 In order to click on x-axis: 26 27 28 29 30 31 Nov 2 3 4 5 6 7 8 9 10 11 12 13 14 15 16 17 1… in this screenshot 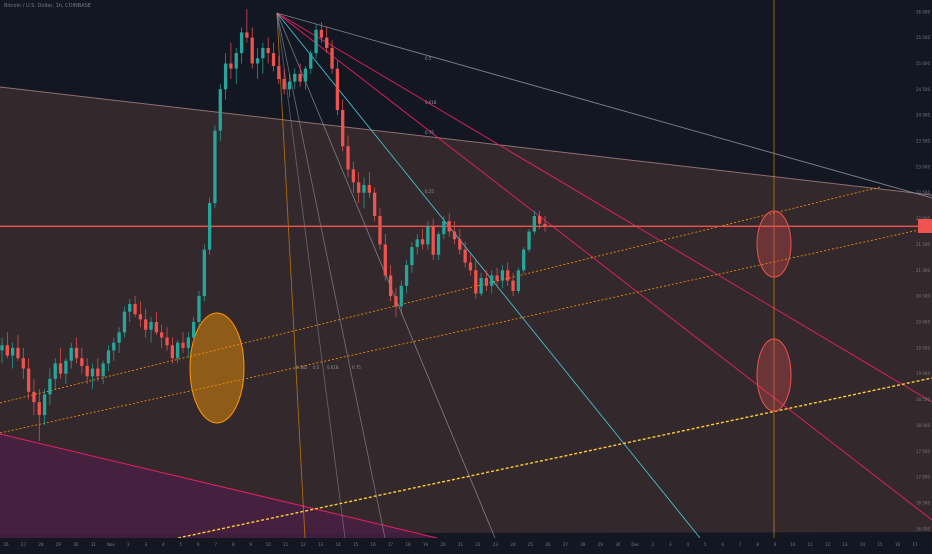, I will do `click(460, 544)`.